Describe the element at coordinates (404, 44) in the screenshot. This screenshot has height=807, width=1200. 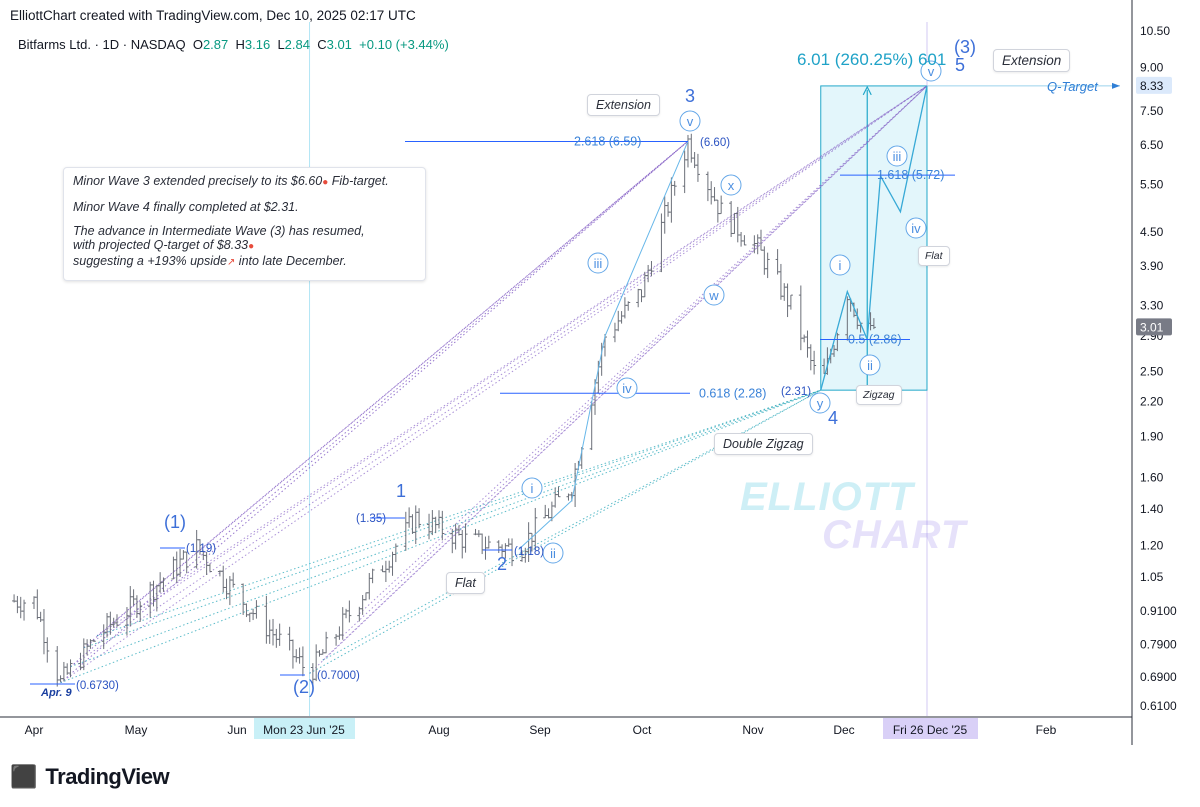
I see `change-value: +0.10 (+3.44%)` at that location.